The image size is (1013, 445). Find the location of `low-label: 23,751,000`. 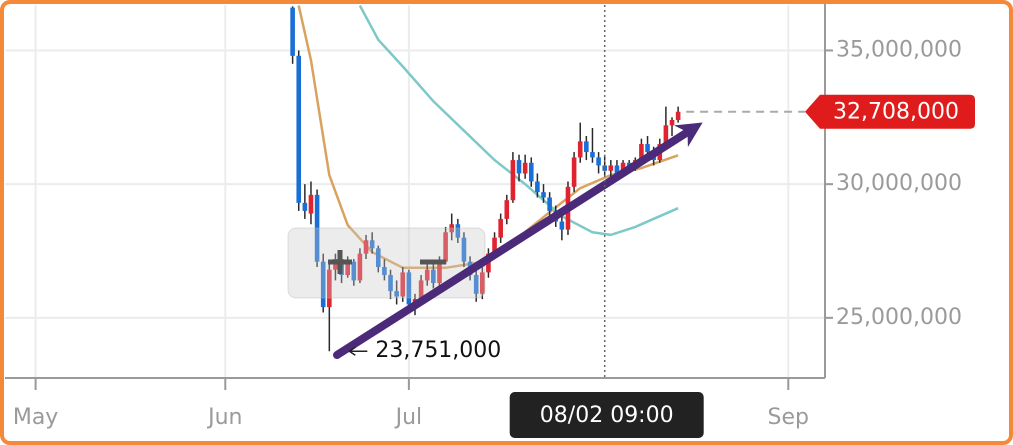

low-label: 23,751,000 is located at coordinates (438, 350).